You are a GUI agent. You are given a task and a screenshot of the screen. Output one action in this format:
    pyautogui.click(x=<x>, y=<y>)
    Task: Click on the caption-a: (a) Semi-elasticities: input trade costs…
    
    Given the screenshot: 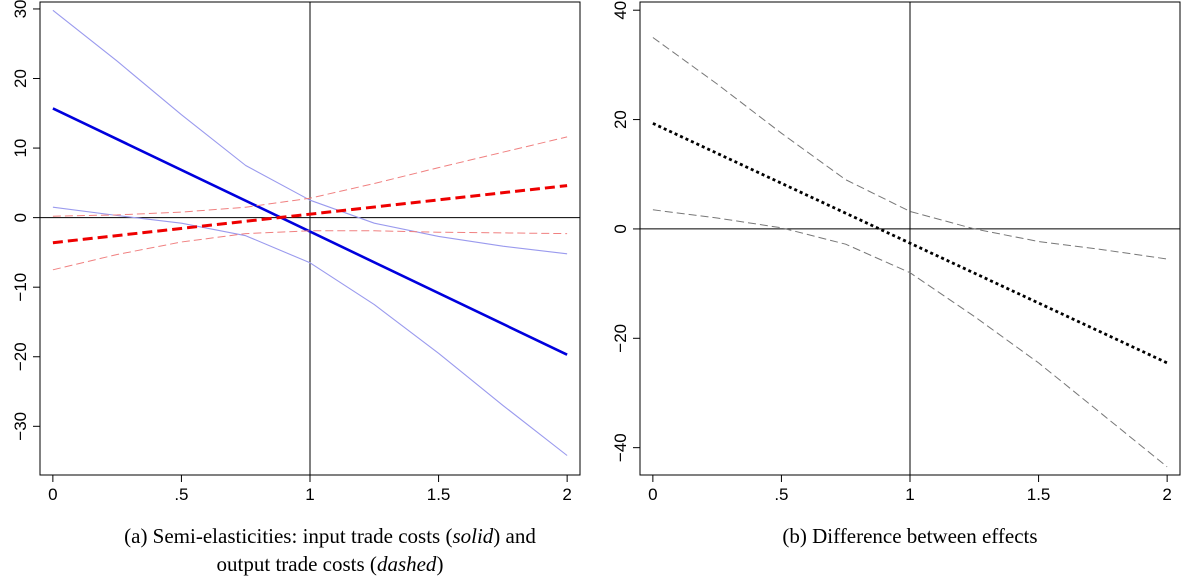 What is the action you would take?
    pyautogui.click(x=330, y=550)
    